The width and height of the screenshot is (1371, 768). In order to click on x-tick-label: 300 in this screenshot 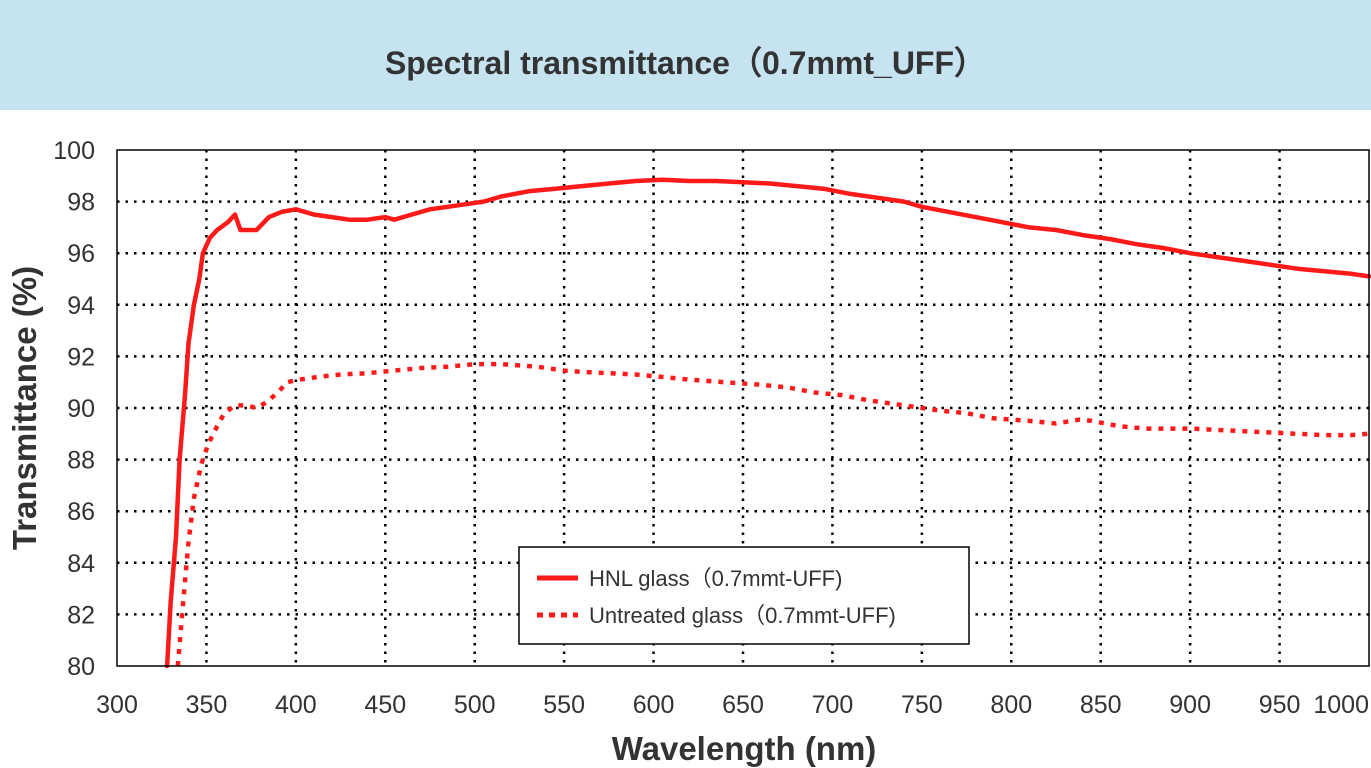, I will do `click(117, 705)`.